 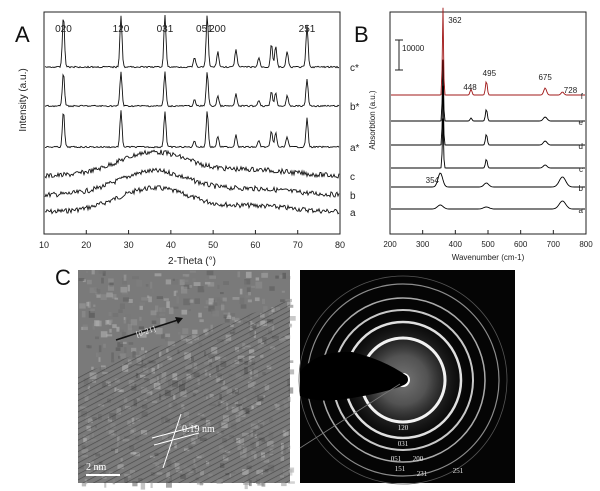 I want to click on xrd-series-label: c*, so click(x=354, y=68).